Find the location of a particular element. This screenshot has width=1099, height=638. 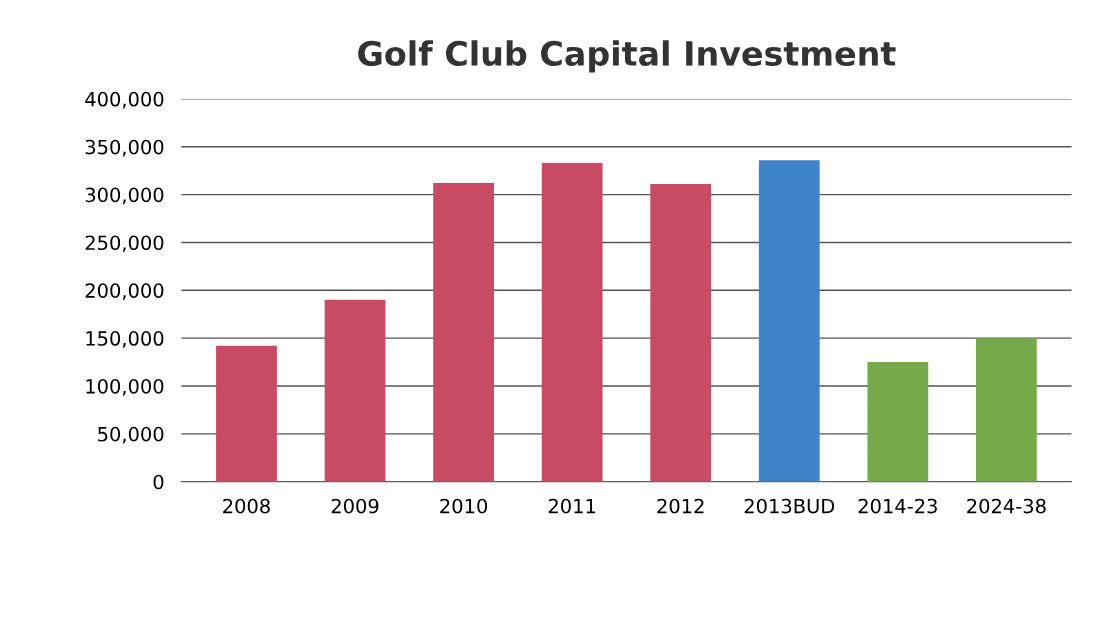

y-tick-label: 150,000 is located at coordinates (125, 339).